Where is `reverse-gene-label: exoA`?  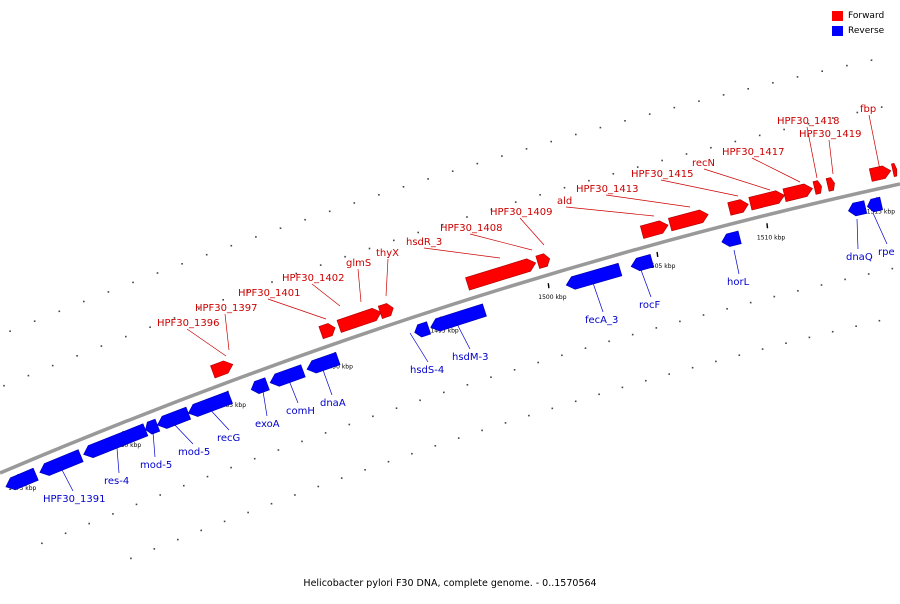 reverse-gene-label: exoA is located at coordinates (267, 424).